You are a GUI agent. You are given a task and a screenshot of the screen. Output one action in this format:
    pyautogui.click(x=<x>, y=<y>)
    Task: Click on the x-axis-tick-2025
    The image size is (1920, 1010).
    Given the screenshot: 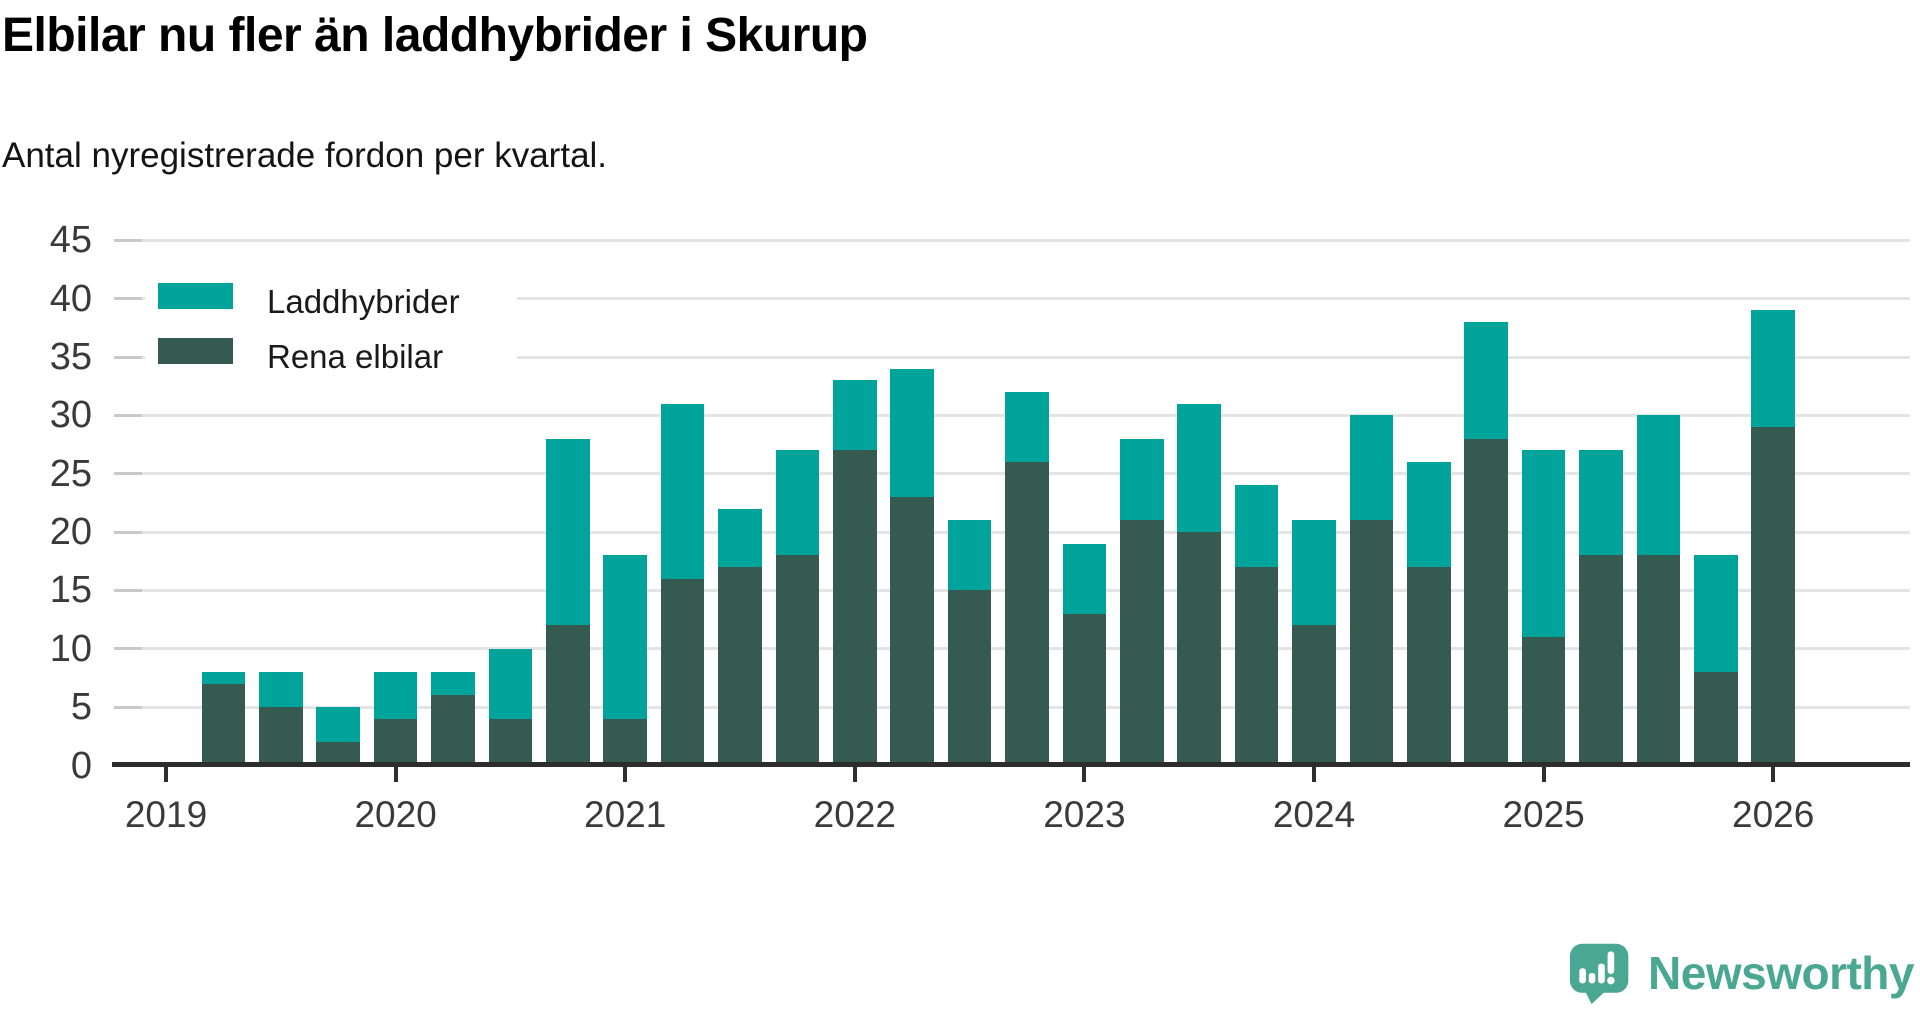 What is the action you would take?
    pyautogui.click(x=1543, y=774)
    